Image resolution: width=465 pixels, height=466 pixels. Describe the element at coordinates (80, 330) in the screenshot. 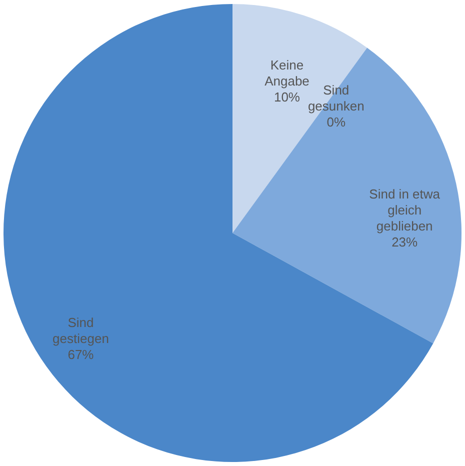

I see `slice-label: Sind gestiegen` at that location.